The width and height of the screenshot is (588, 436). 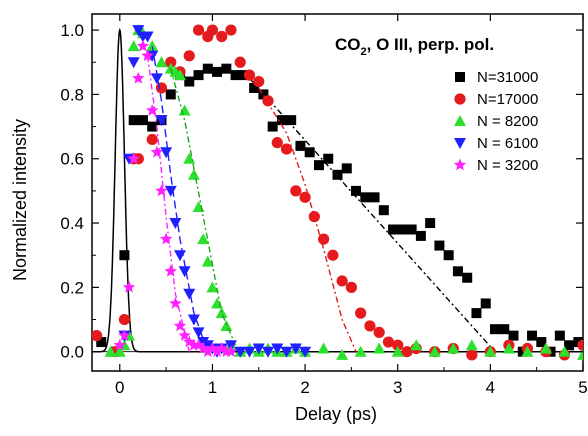 I want to click on chart-title: CO2, O III, perp. pol., so click(x=414, y=46).